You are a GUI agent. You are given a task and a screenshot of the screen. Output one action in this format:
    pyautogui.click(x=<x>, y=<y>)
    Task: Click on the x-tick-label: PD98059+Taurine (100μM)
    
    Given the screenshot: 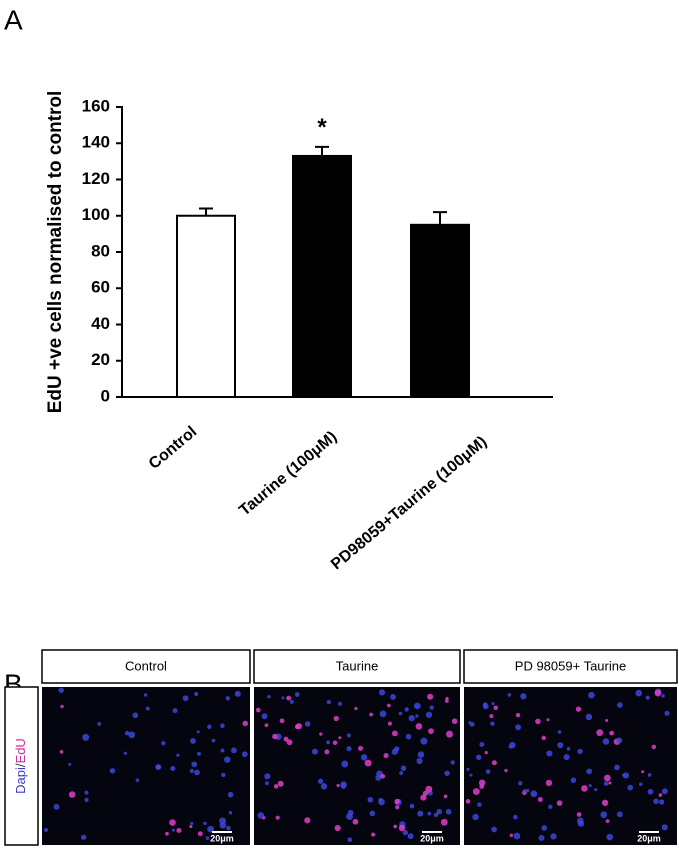 What is the action you would take?
    pyautogui.click(x=409, y=503)
    